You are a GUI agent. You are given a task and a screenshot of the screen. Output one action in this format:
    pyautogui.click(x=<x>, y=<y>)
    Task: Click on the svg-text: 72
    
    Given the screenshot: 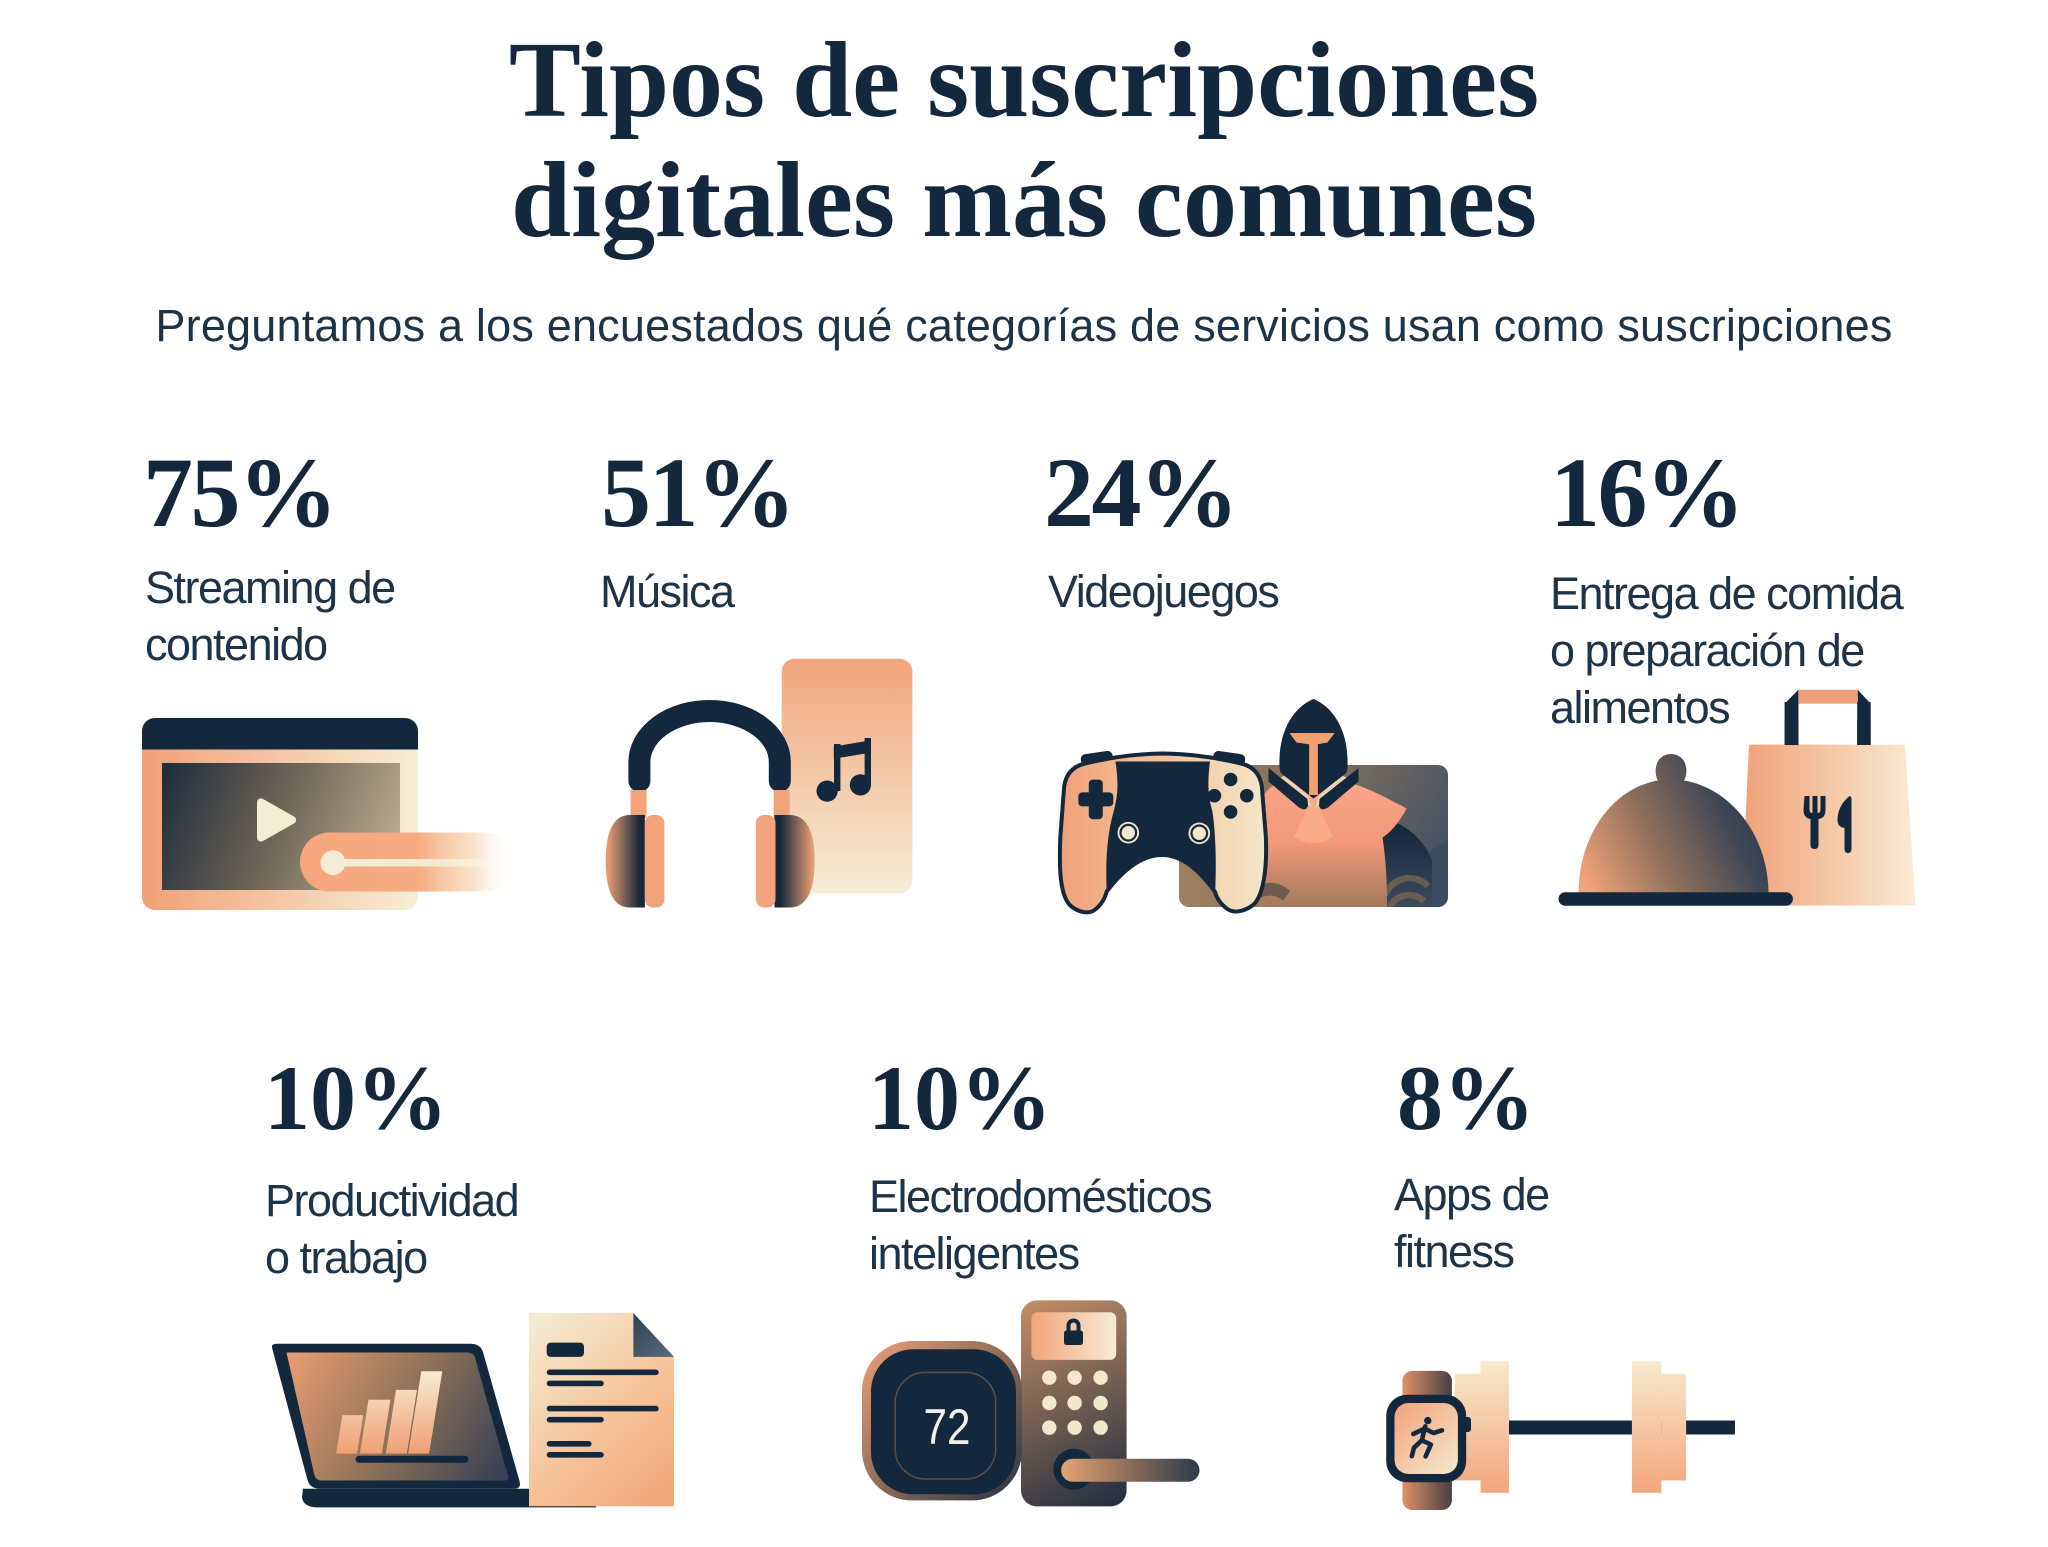 What is the action you would take?
    pyautogui.click(x=947, y=1427)
    